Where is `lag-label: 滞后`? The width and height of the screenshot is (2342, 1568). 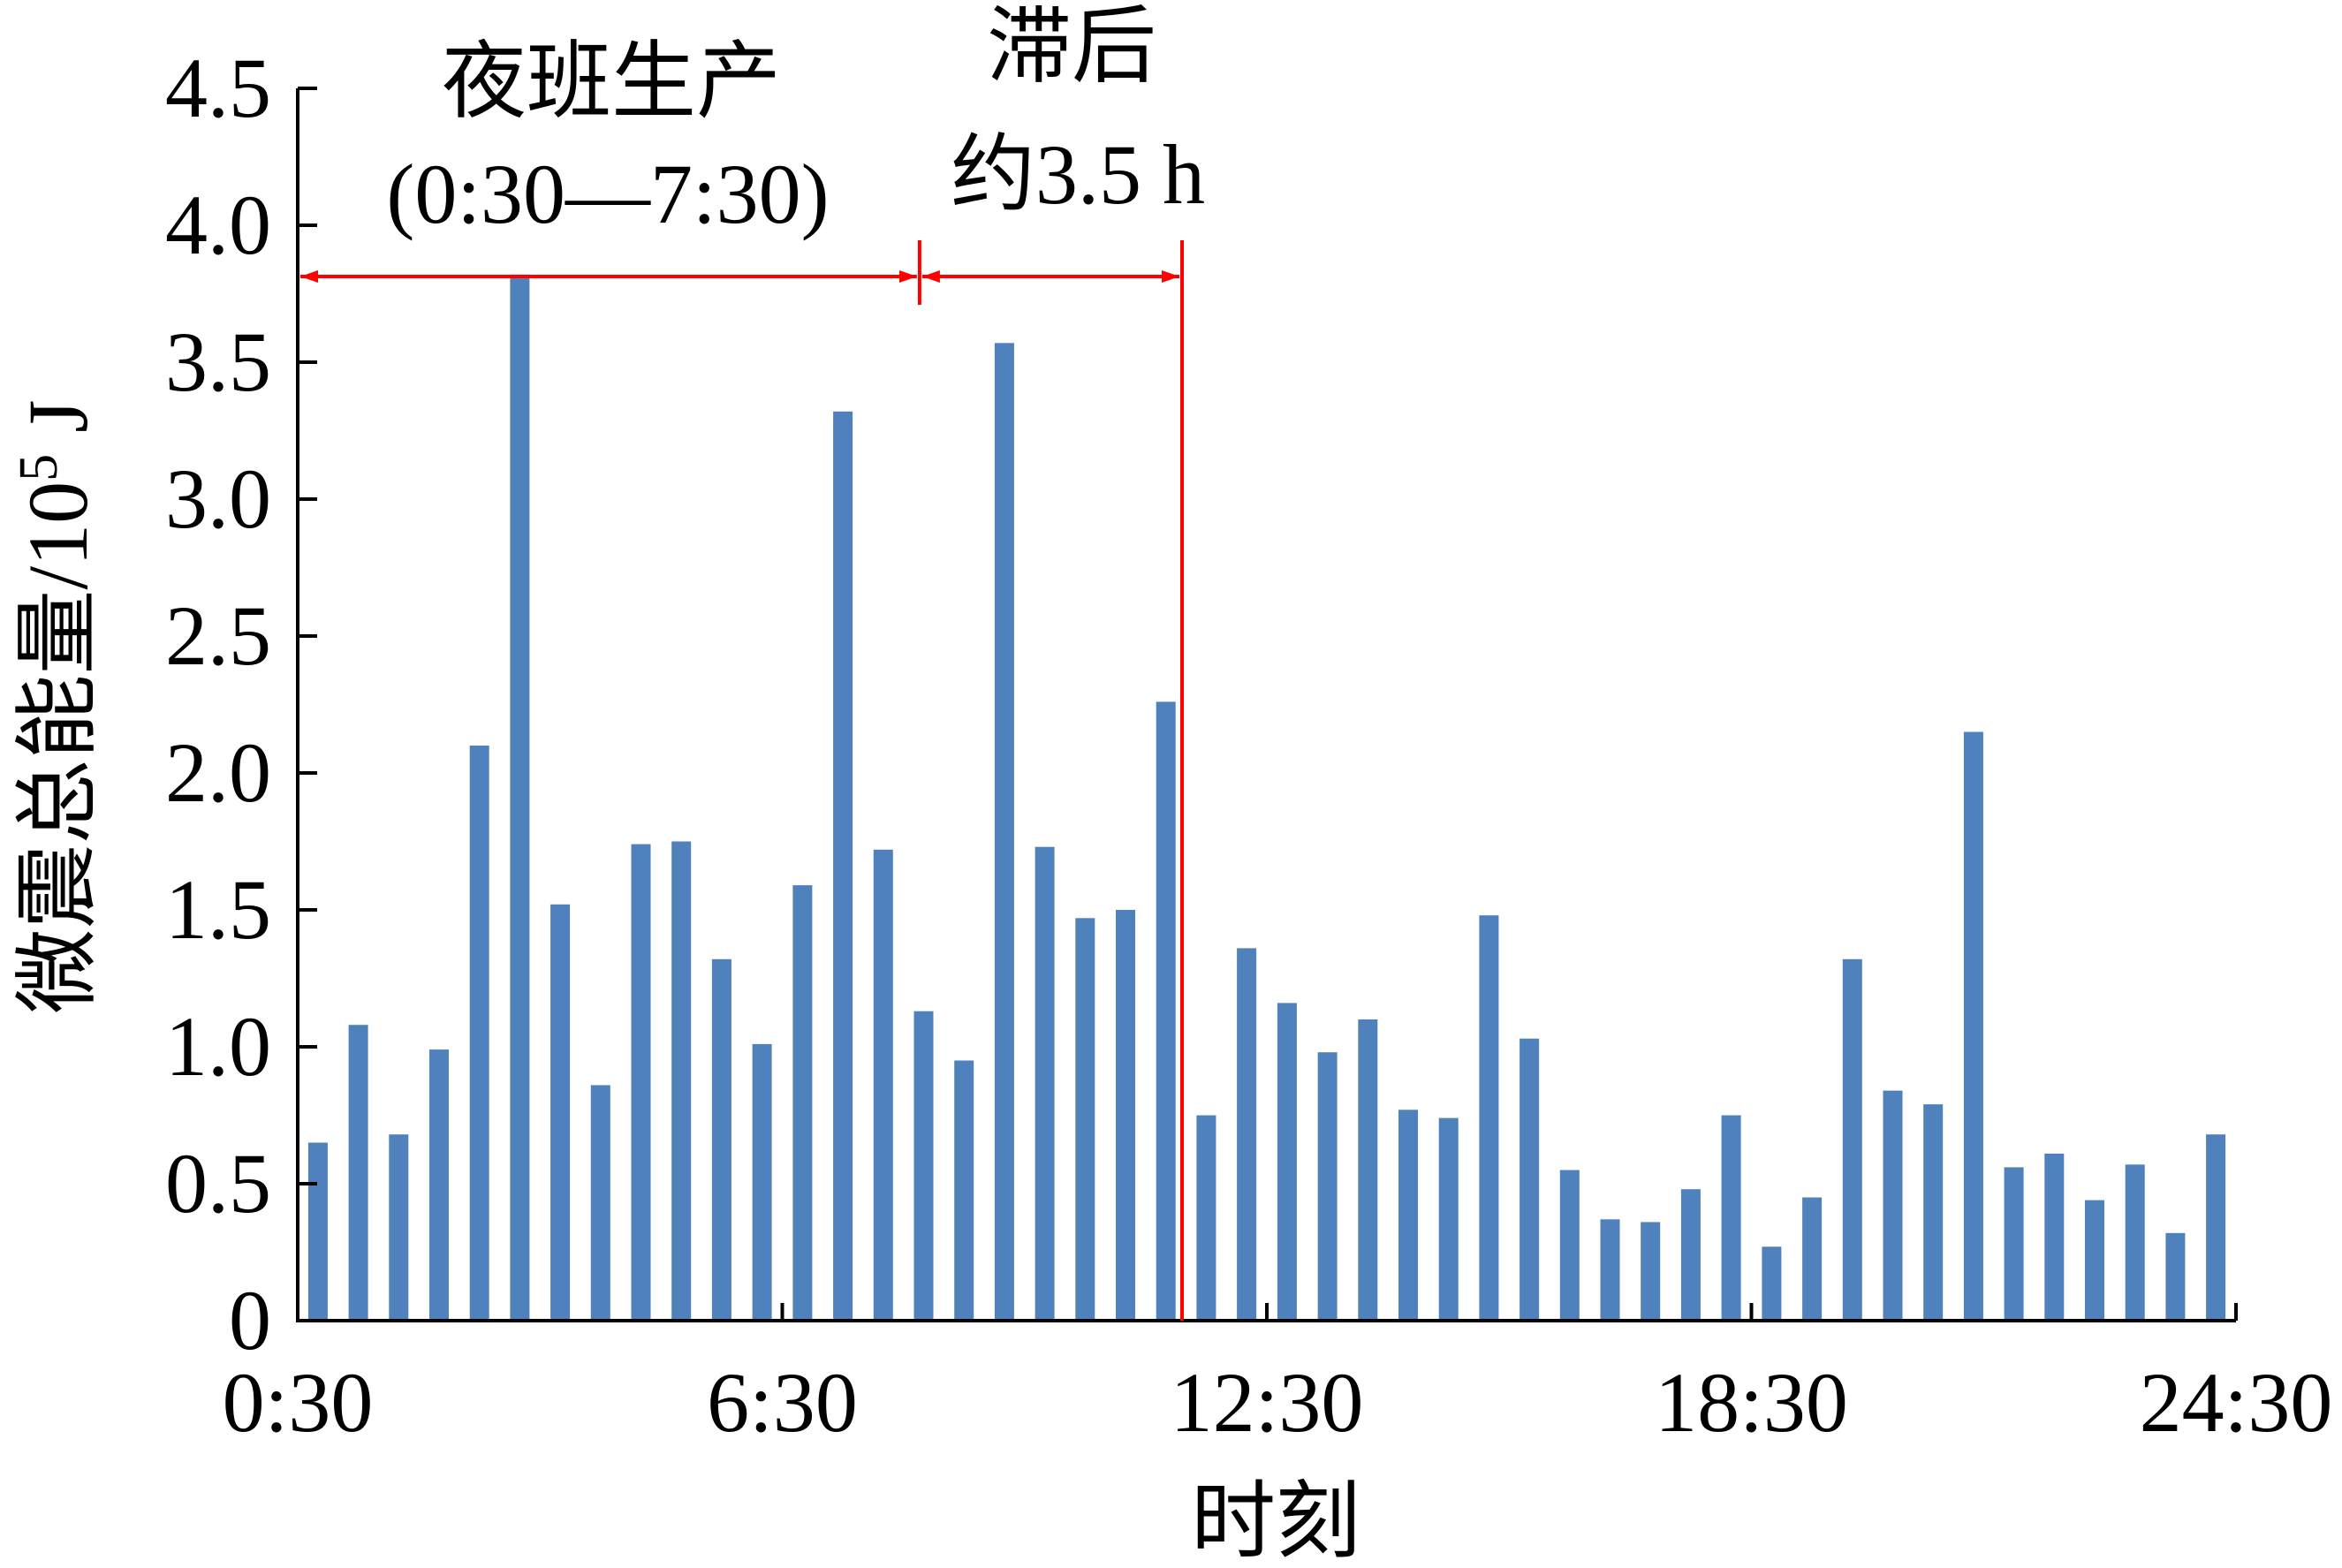 lag-label: 滞后 is located at coordinates (1071, 47).